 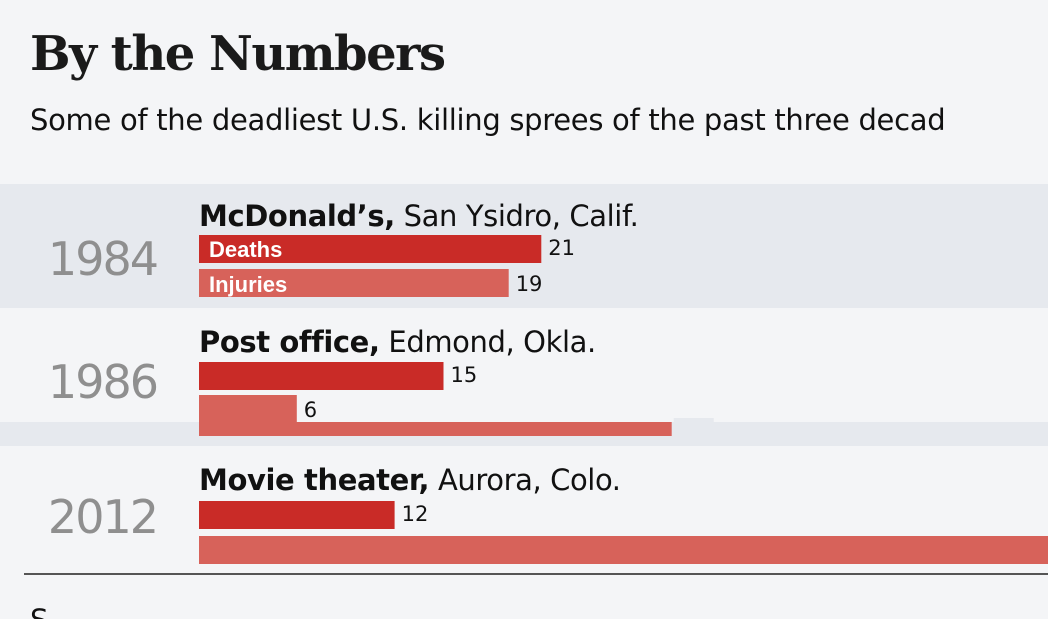 What do you see at coordinates (370, 249) in the screenshot?
I see `deaths-bar-1984` at bounding box center [370, 249].